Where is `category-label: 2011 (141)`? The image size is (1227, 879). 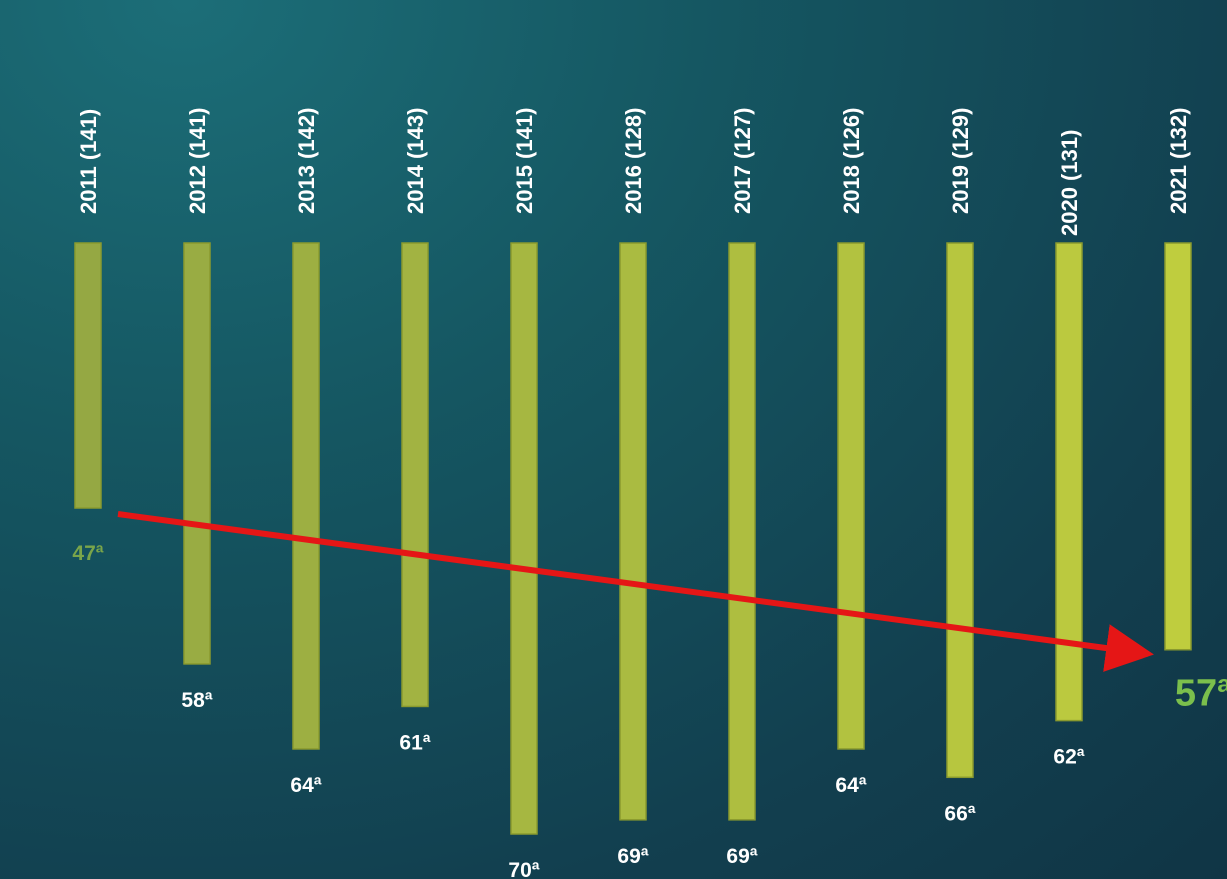
category-label: 2011 (141) is located at coordinates (88, 161).